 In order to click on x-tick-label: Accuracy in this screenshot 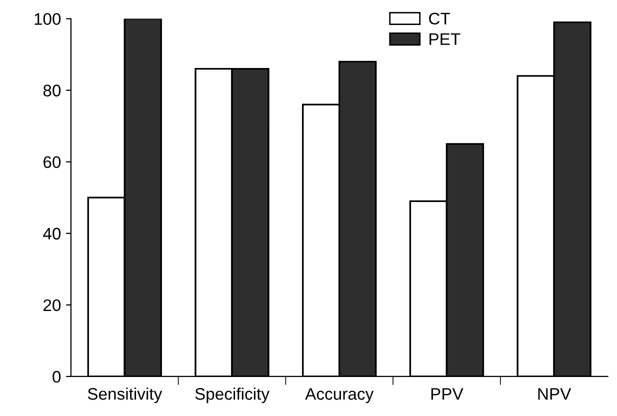, I will do `click(339, 396)`.